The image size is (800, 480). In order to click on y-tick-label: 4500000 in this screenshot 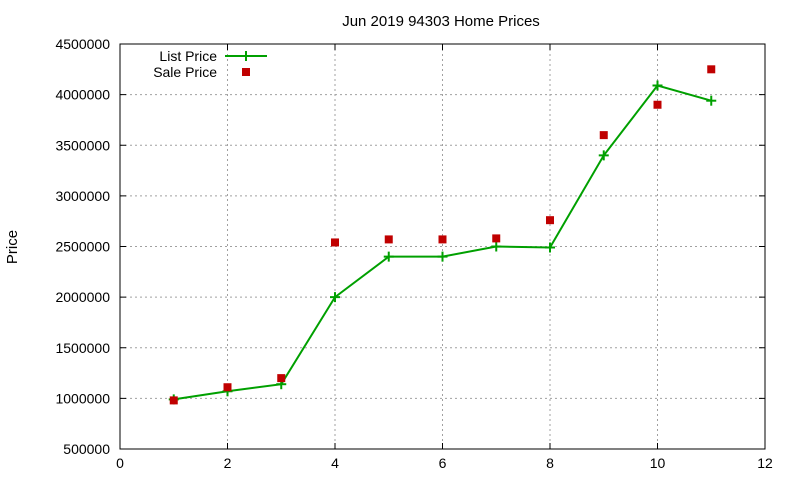, I will do `click(82, 44)`.